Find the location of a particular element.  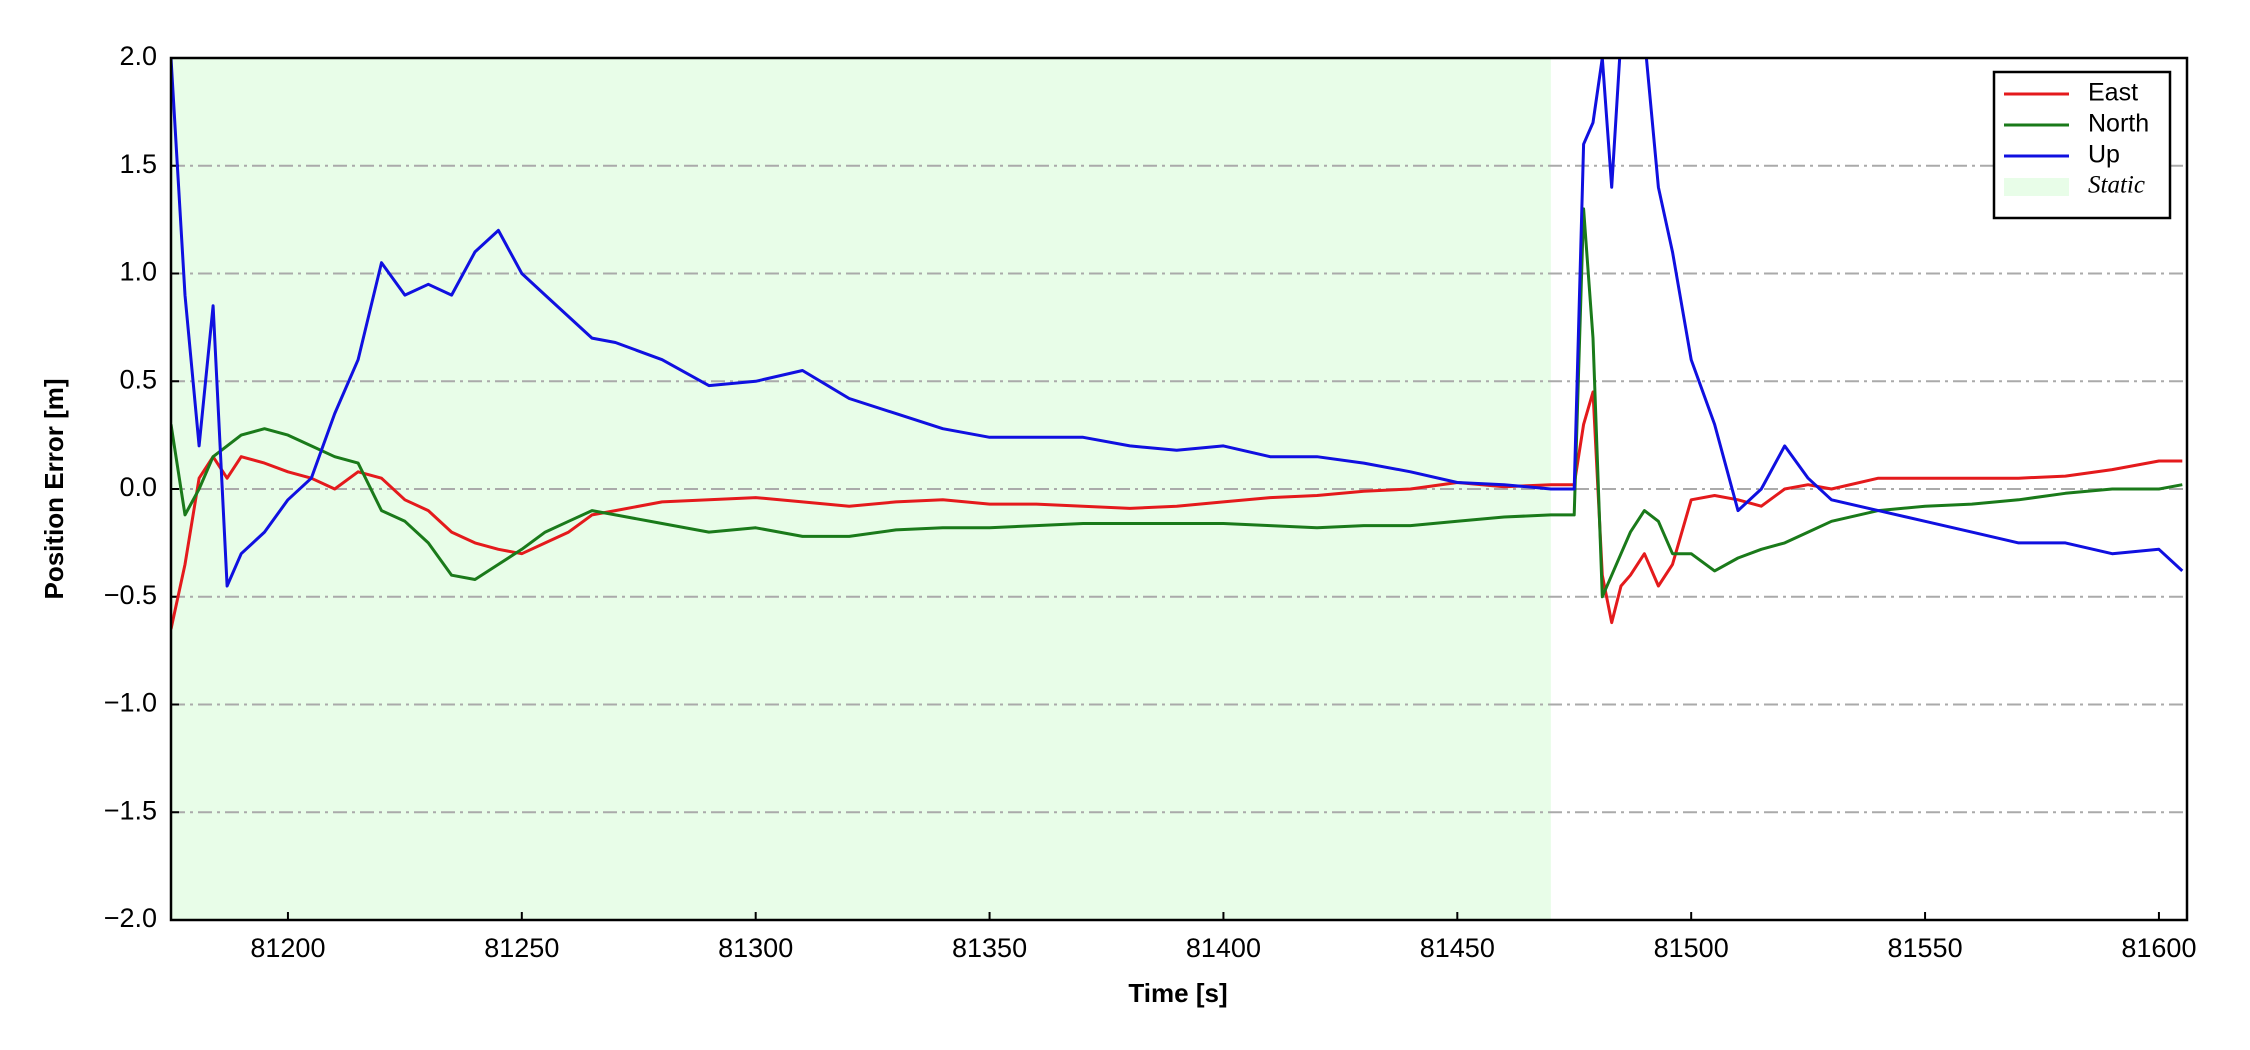

y-tick-label: −1.0 is located at coordinates (130, 703).